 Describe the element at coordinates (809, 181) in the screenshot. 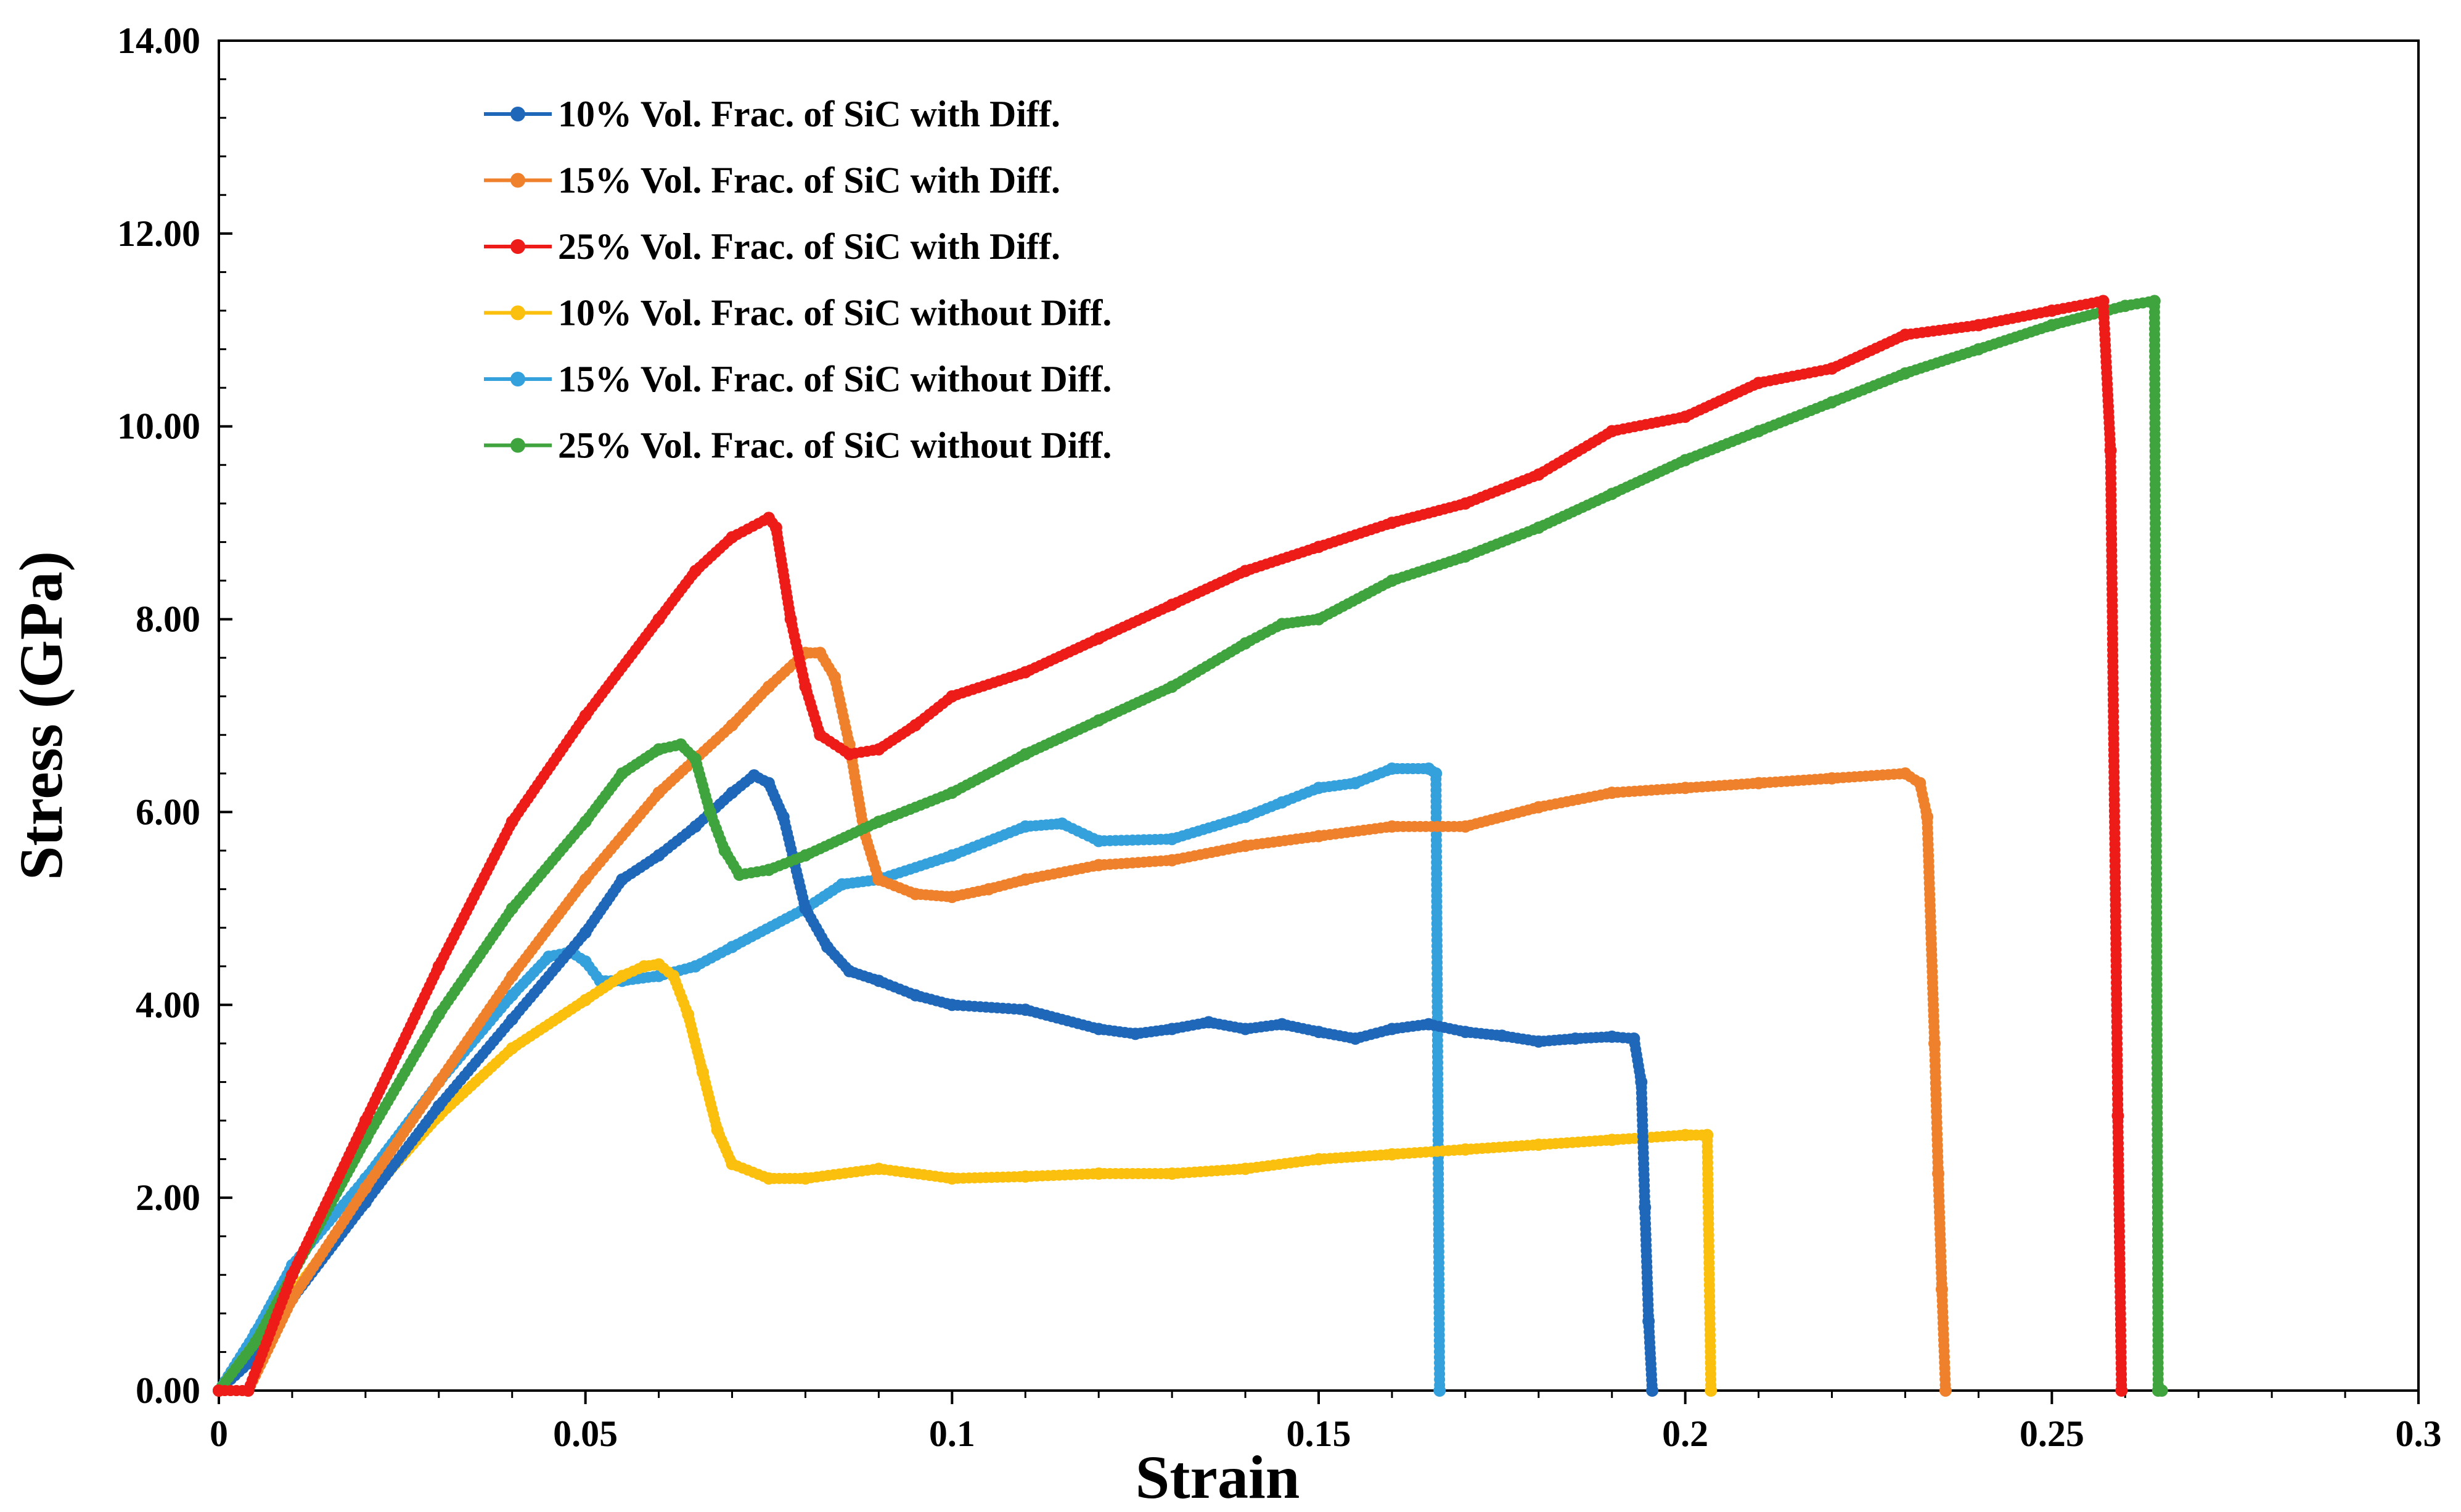

I see `legend-label: 15% Vol. Frac. of SiC with Diff.` at that location.